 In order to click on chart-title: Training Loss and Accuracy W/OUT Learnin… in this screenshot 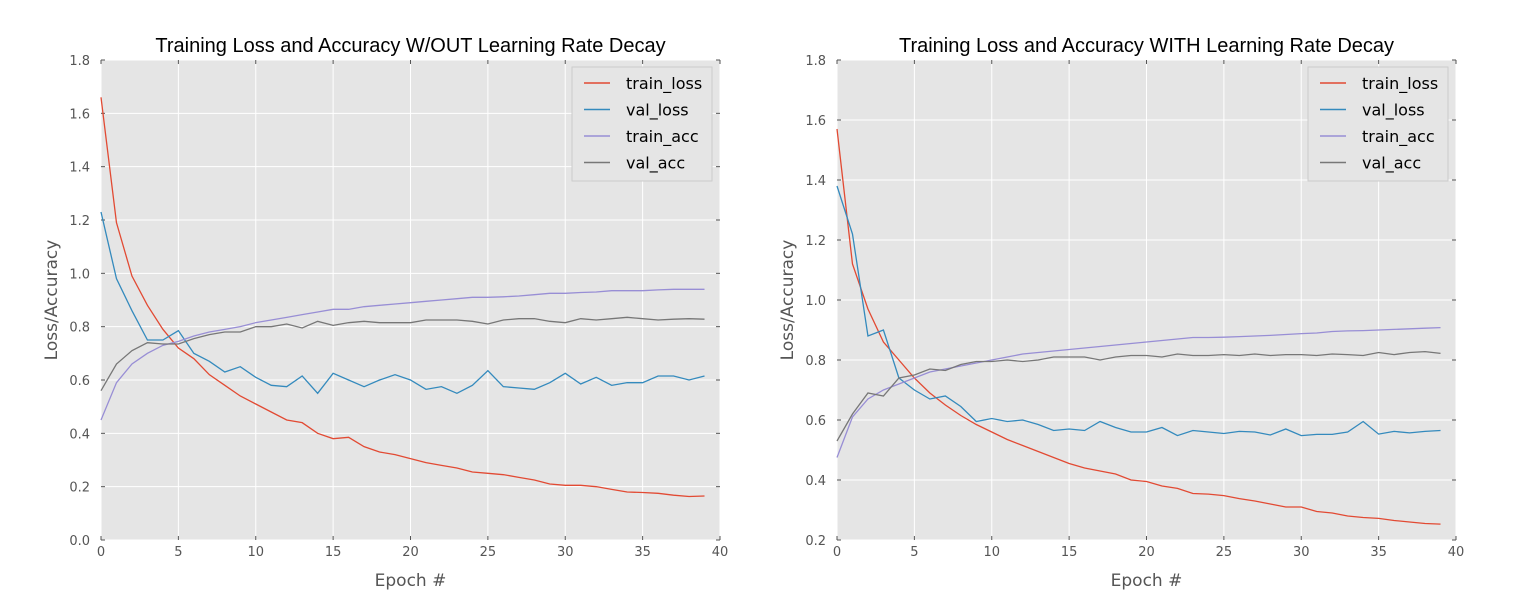, I will do `click(410, 46)`.